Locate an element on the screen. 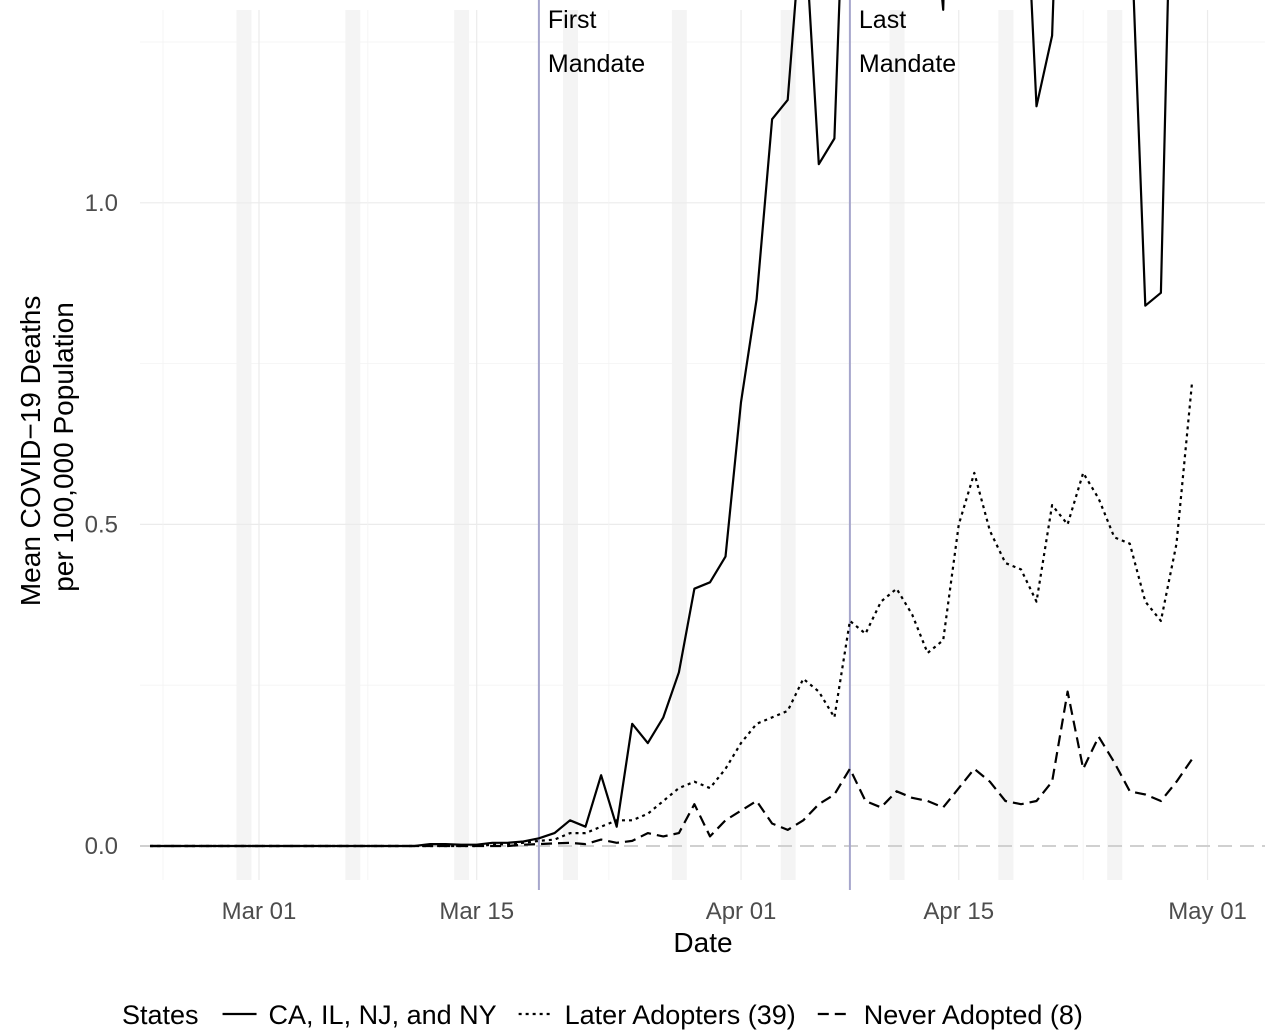 The width and height of the screenshot is (1280, 1035). x-tick-label-1: Mar 15 is located at coordinates (476, 911).